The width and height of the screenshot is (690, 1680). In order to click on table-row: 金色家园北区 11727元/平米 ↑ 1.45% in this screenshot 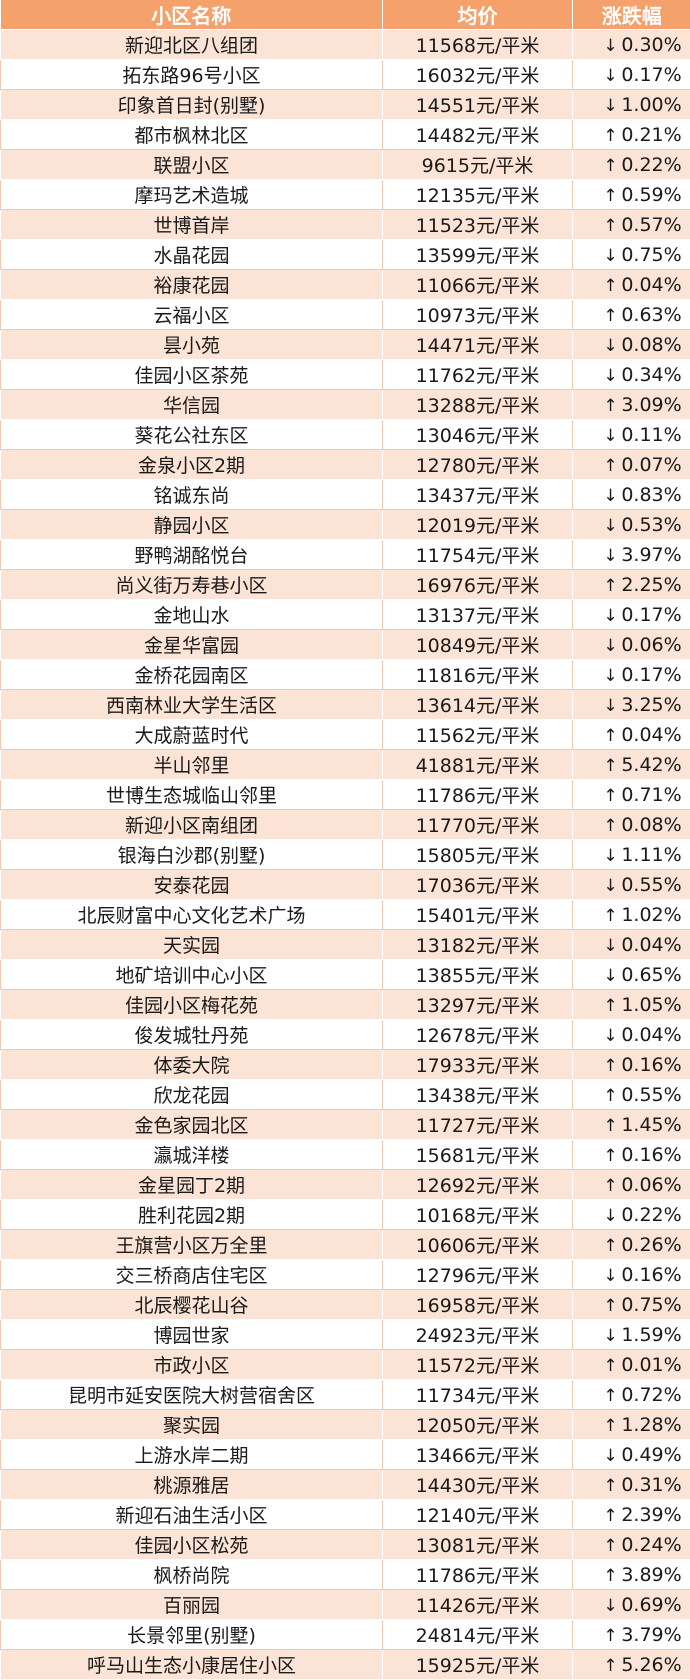, I will do `click(345, 1124)`.